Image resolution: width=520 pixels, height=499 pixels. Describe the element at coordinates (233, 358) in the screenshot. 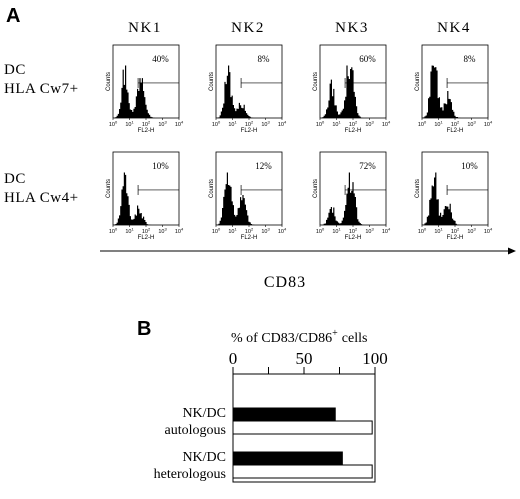

I see `bar-axis-tick-label: 0` at that location.